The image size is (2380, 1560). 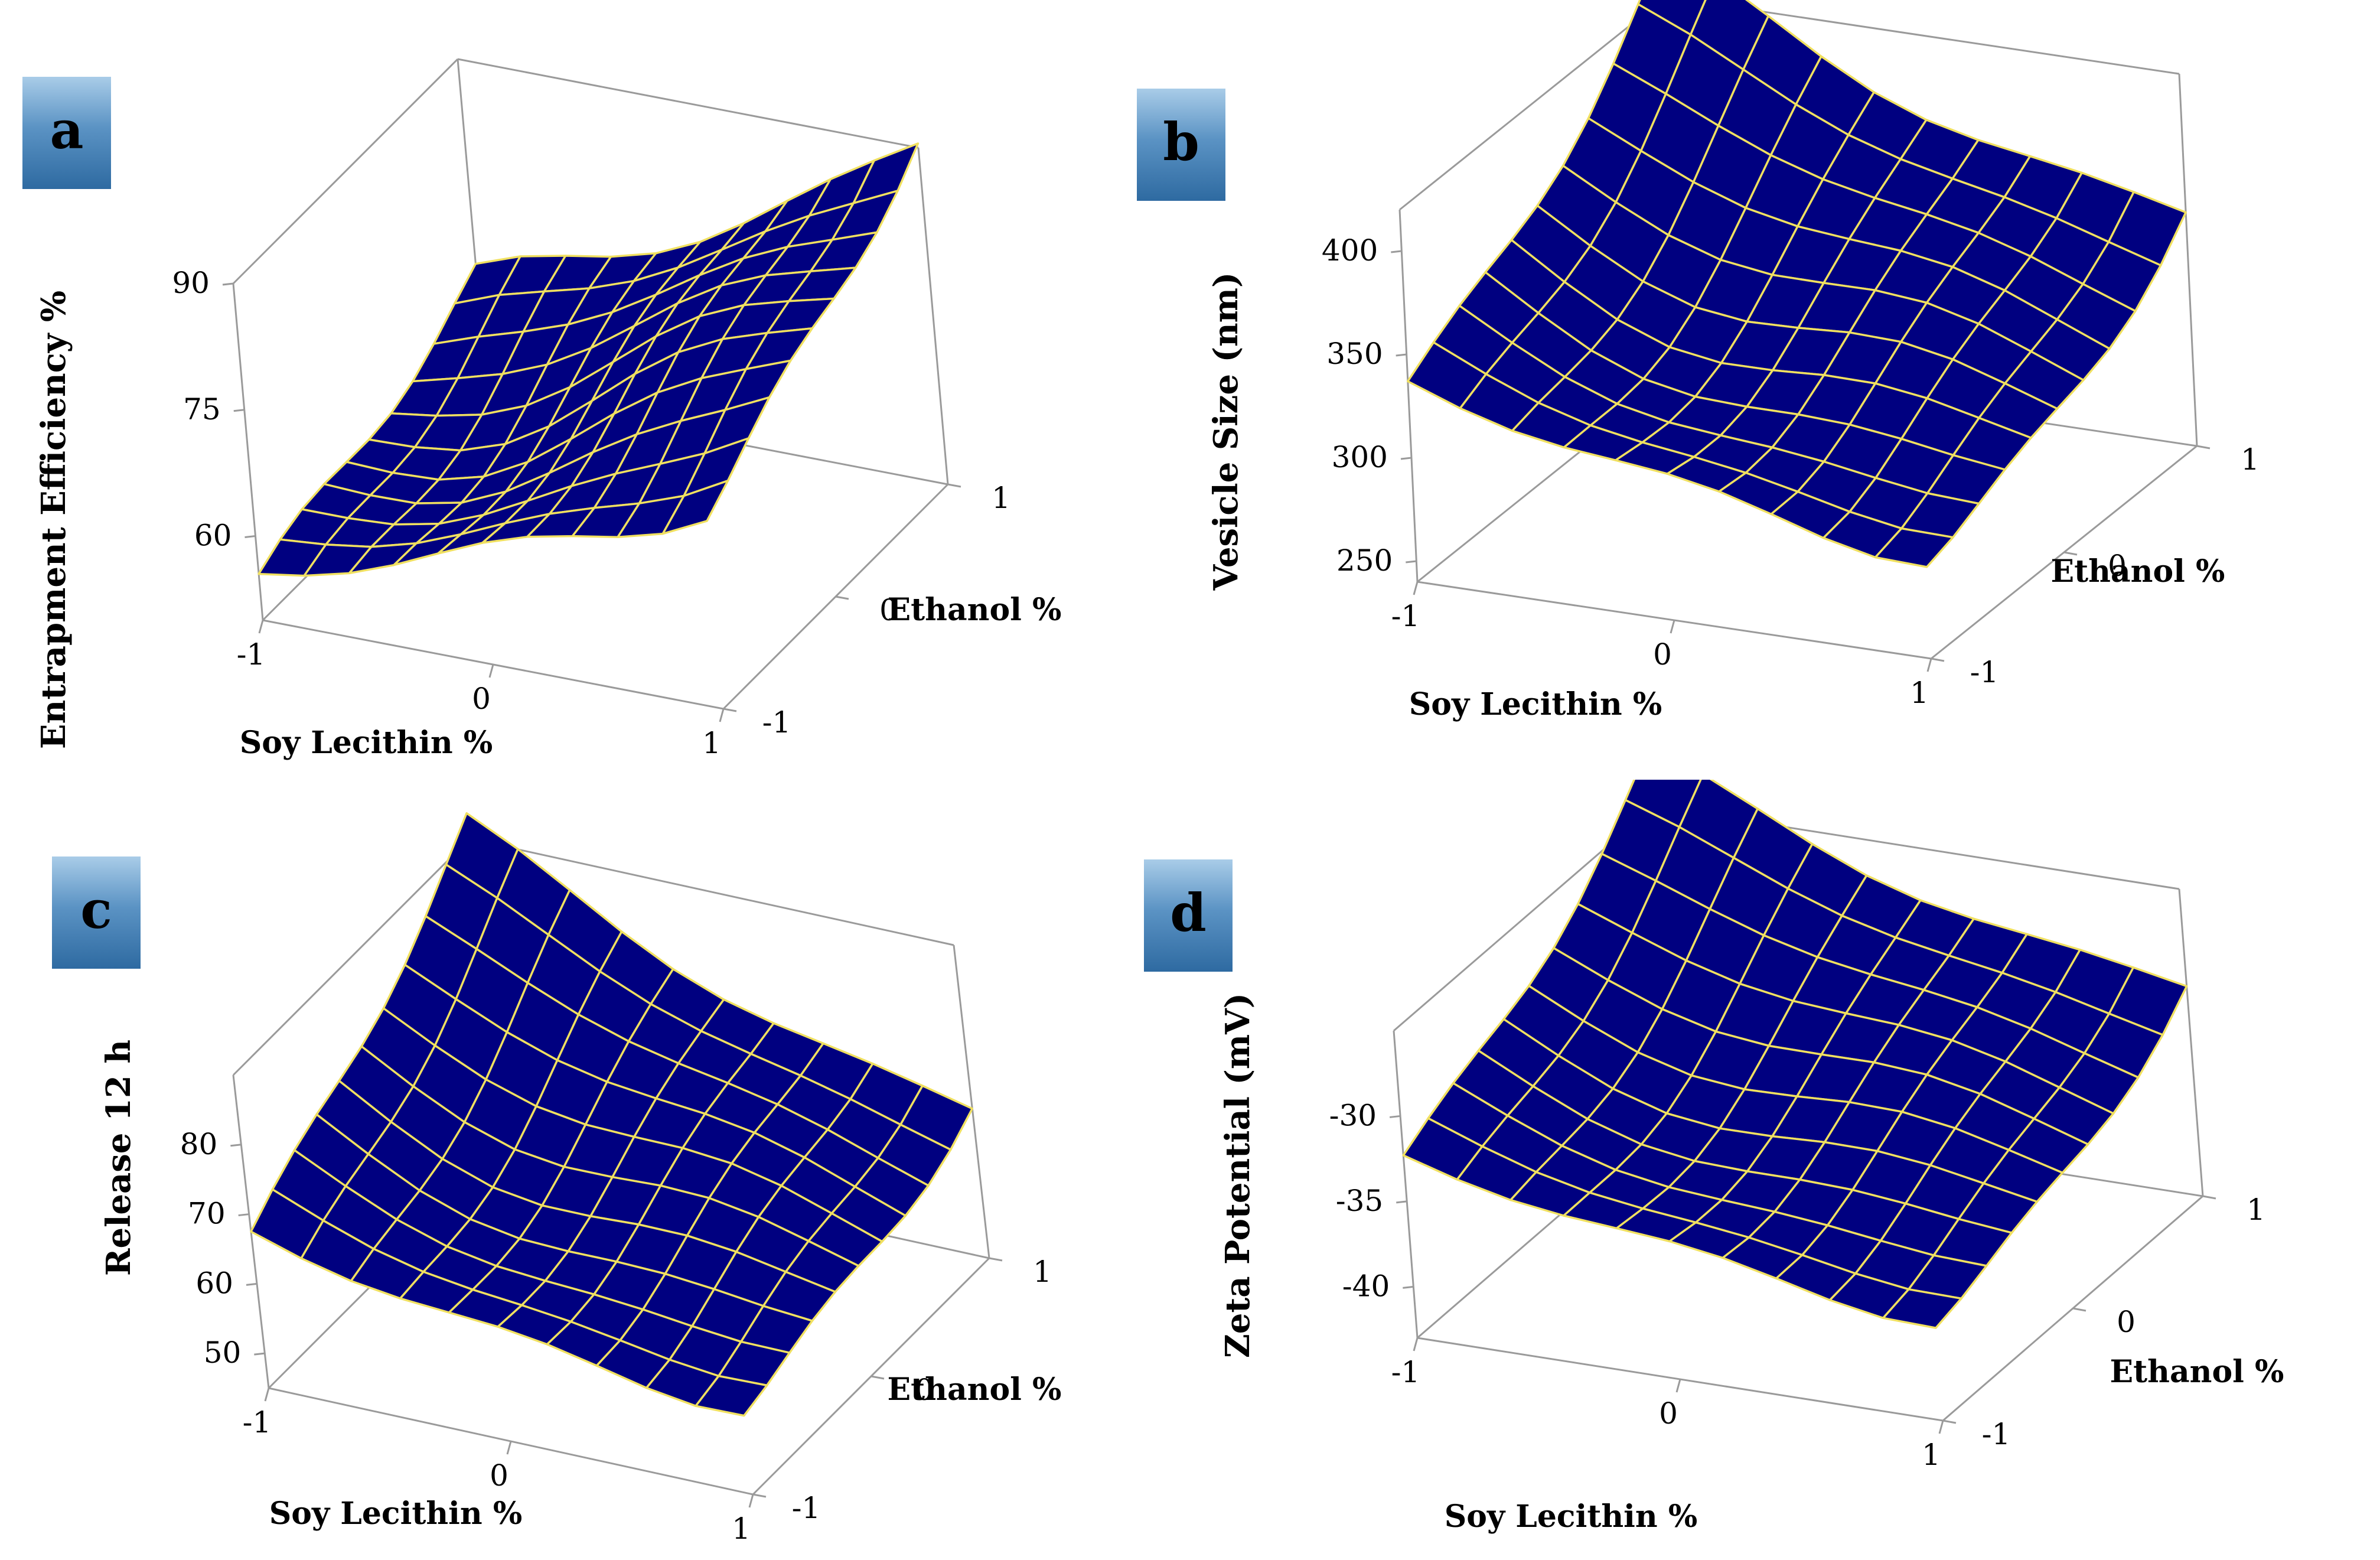 What do you see at coordinates (1355, 354) in the screenshot?
I see `z-tick-label: 350` at bounding box center [1355, 354].